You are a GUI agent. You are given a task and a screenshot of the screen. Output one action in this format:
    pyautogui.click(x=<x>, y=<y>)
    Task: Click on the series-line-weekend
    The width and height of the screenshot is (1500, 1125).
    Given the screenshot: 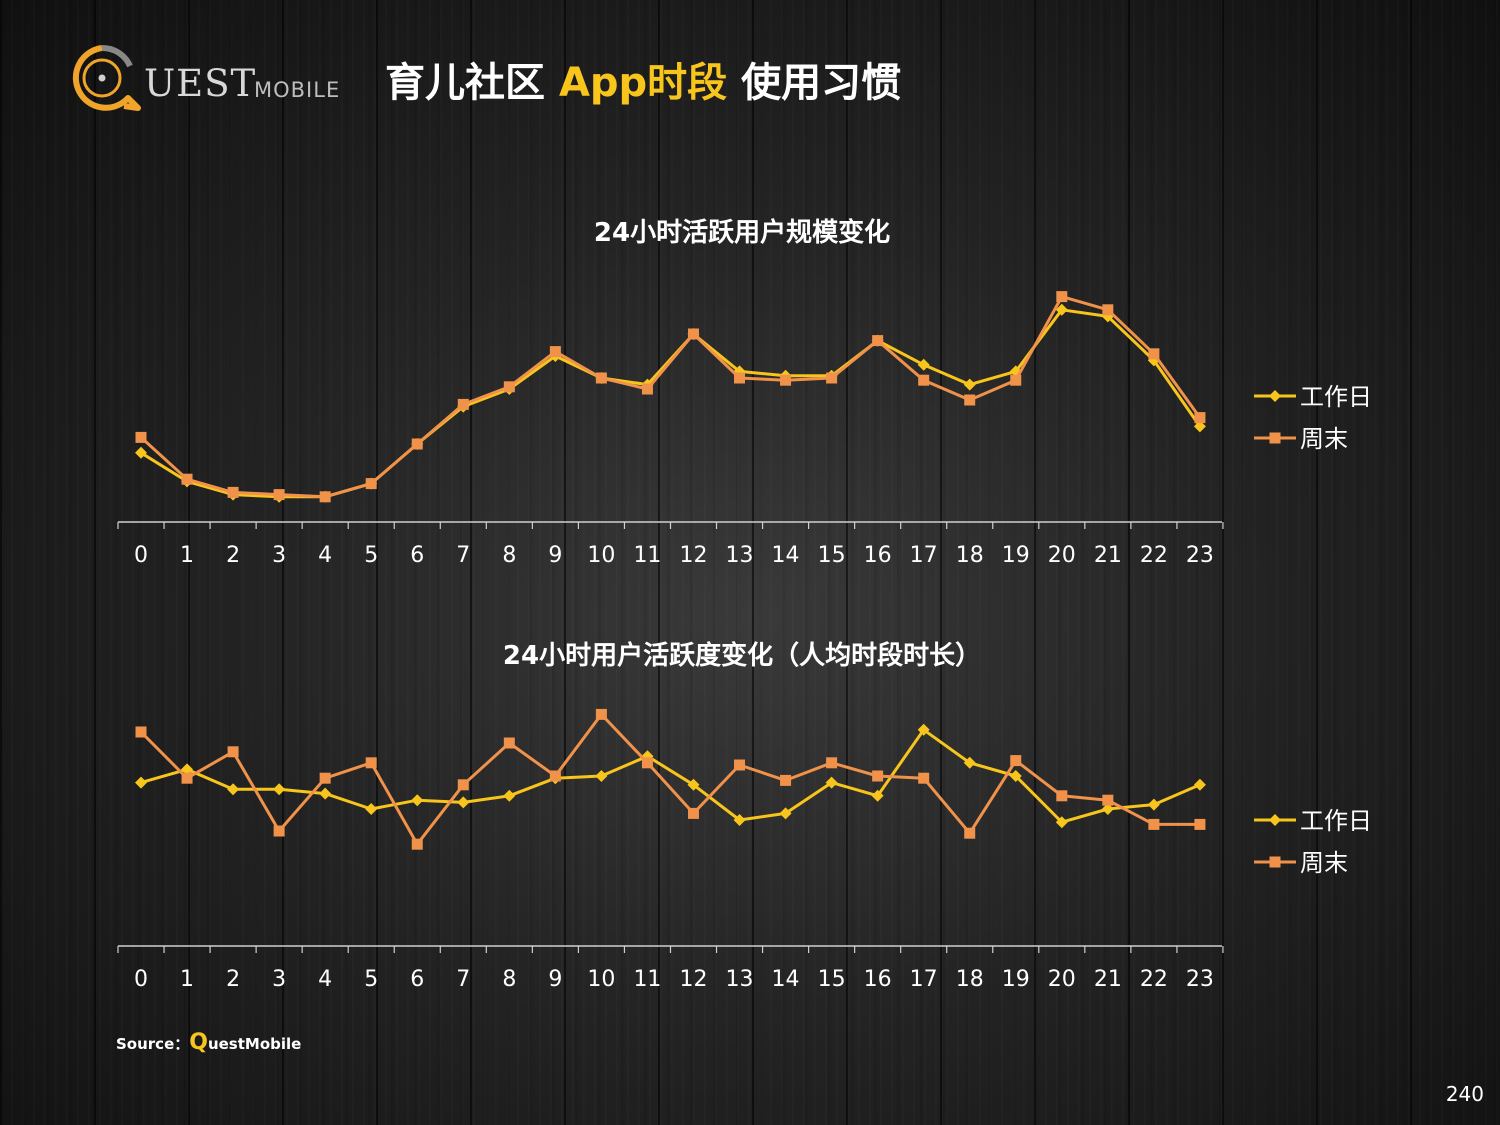 What is the action you would take?
    pyautogui.click(x=670, y=397)
    